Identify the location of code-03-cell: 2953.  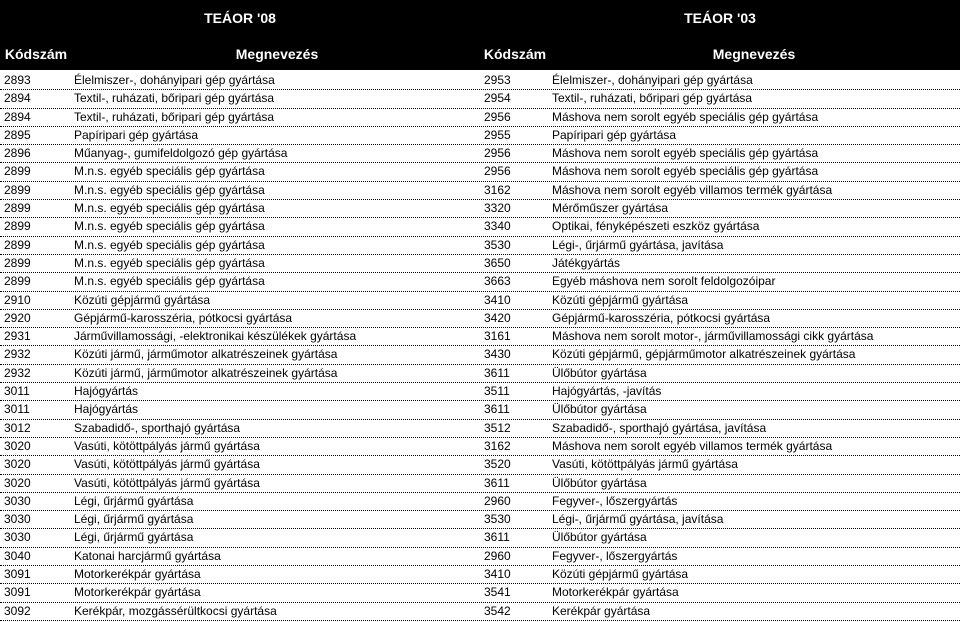
(497, 80).